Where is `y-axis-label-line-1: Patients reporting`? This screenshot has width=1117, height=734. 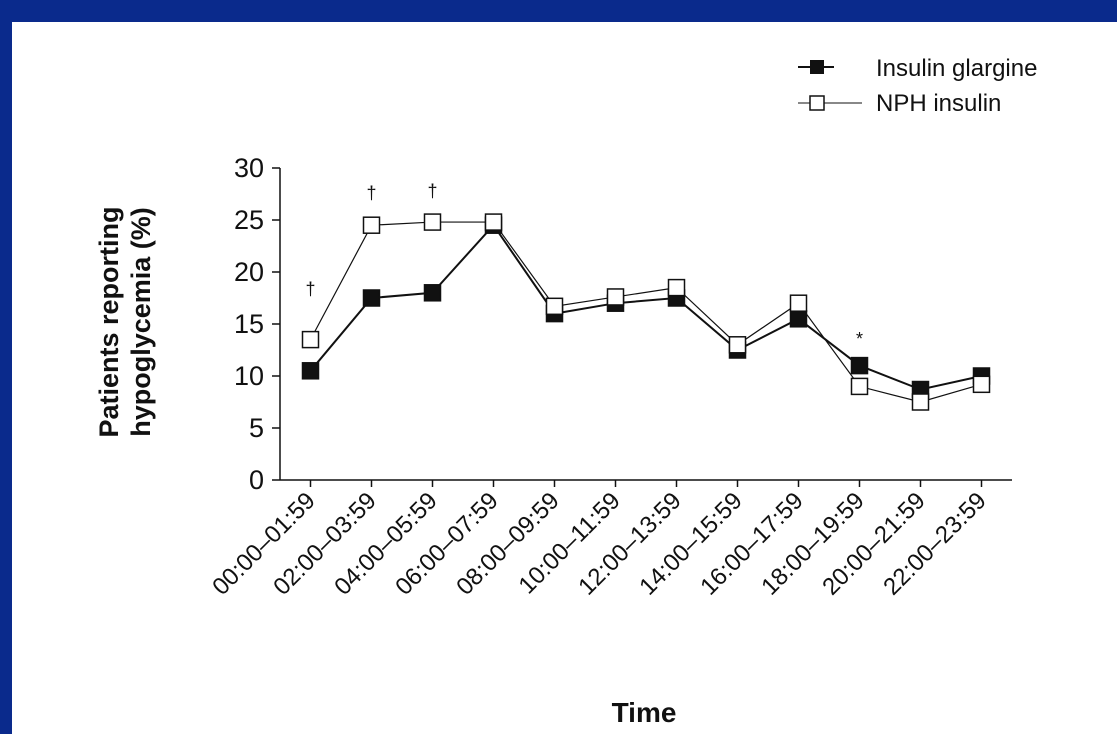
y-axis-label-line-1: Patients reporting is located at coordinates (109, 321).